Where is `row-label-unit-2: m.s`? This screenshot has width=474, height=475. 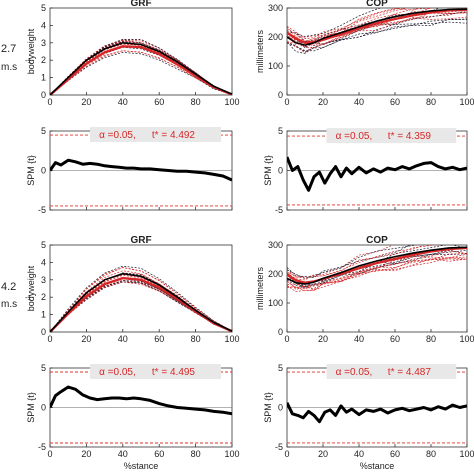 row-label-unit-2: m.s is located at coordinates (9, 304).